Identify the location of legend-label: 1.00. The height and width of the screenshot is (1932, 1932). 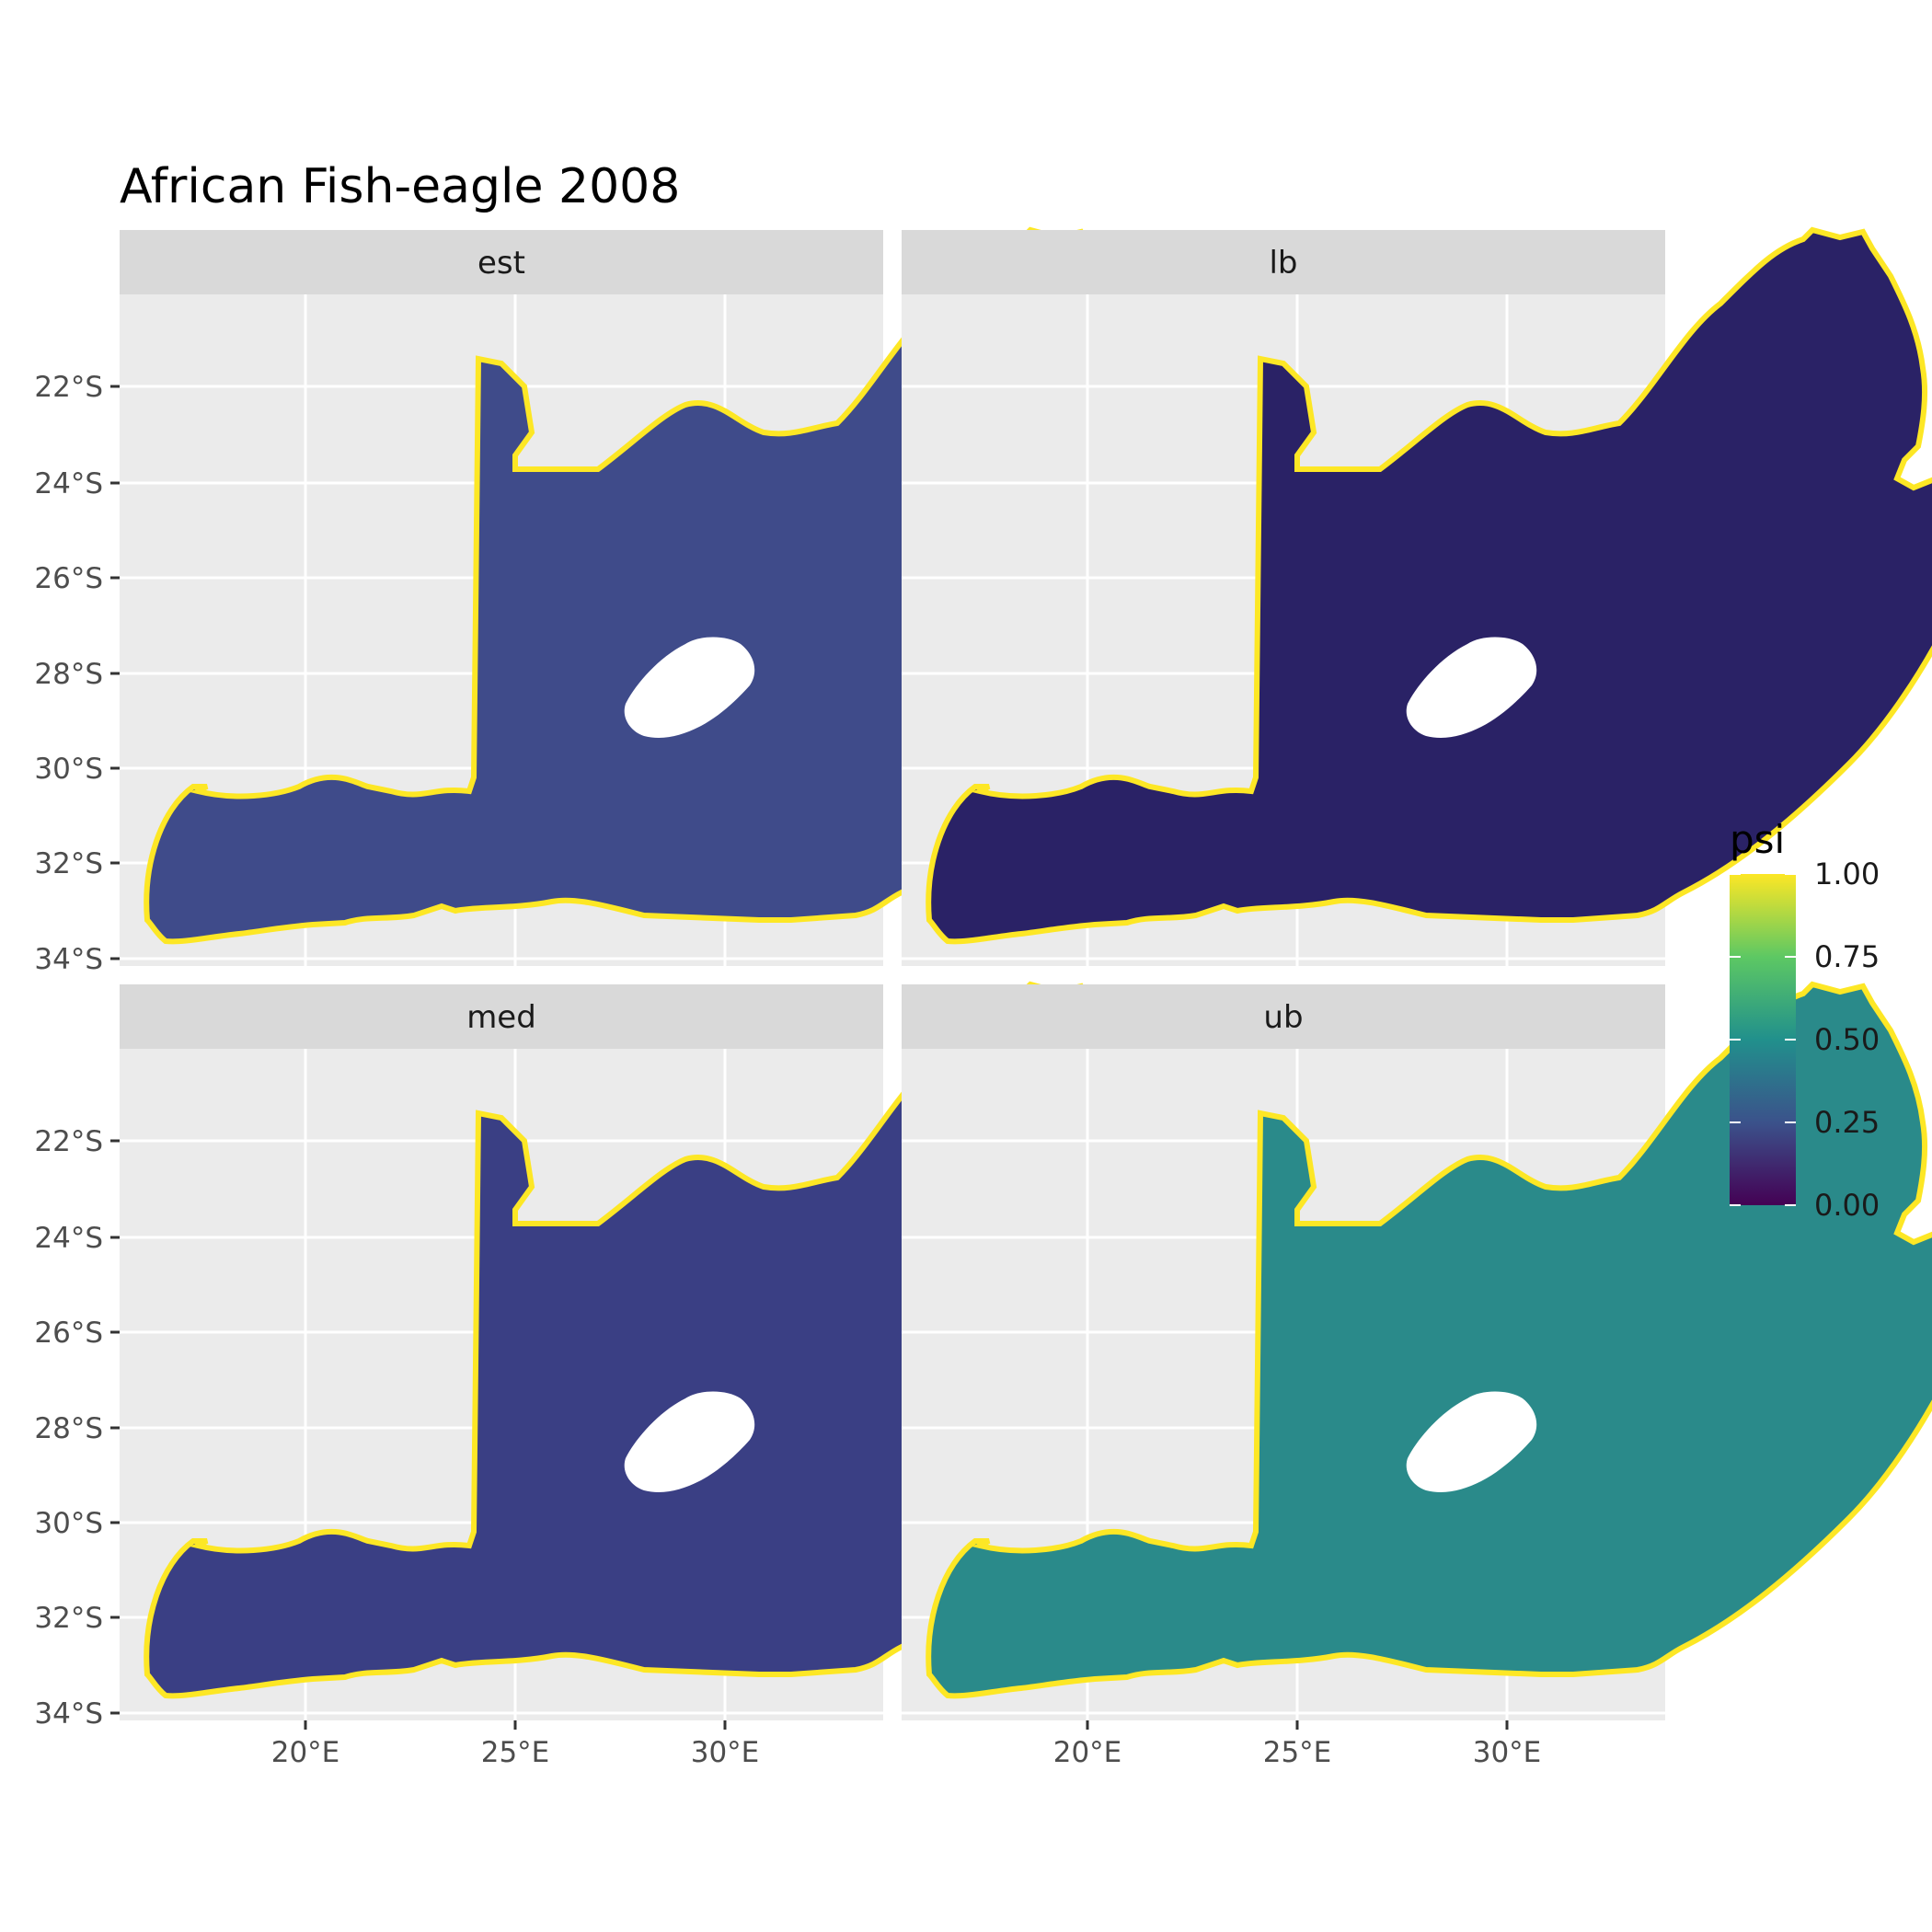
(1847, 874).